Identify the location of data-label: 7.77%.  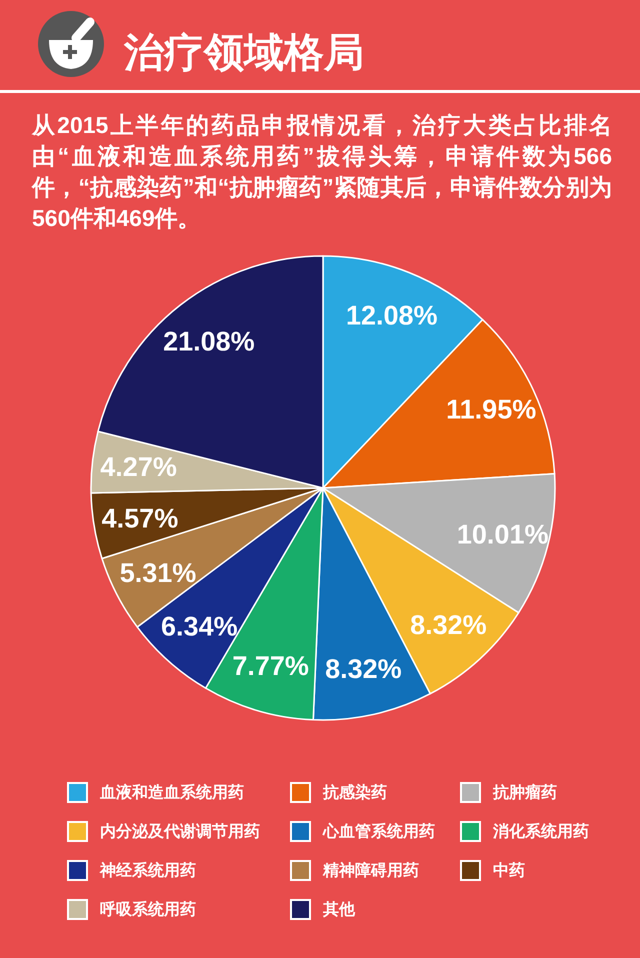
(270, 666).